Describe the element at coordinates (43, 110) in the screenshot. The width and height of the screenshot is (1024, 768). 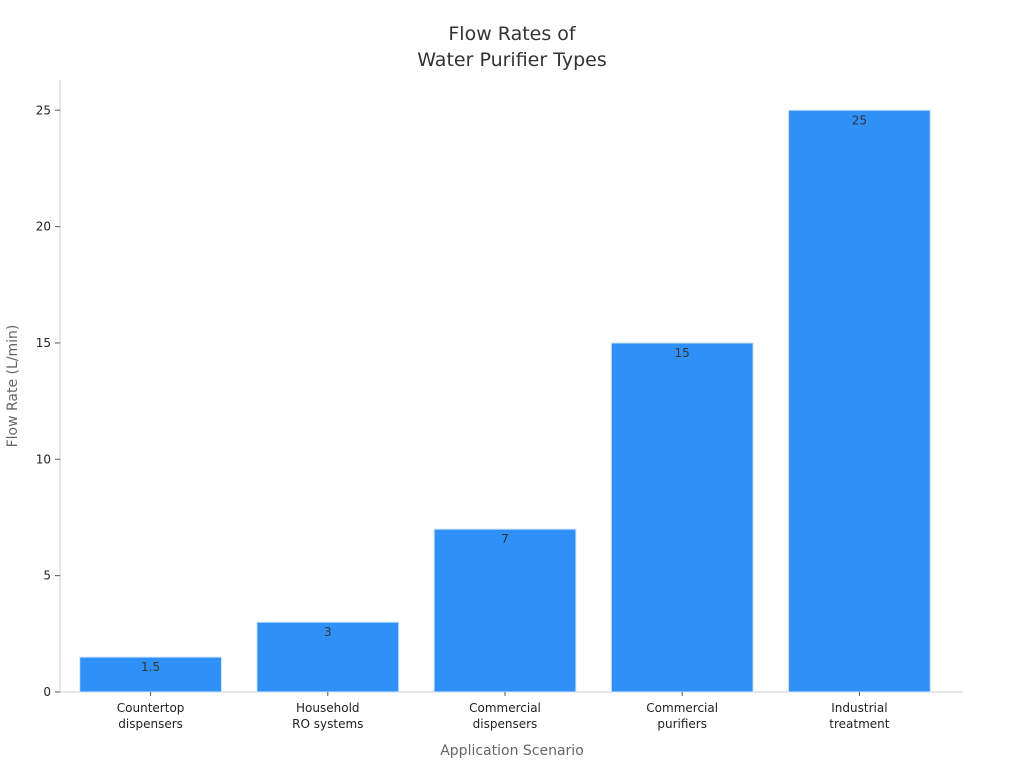
I see `y-tick-label: 25` at that location.